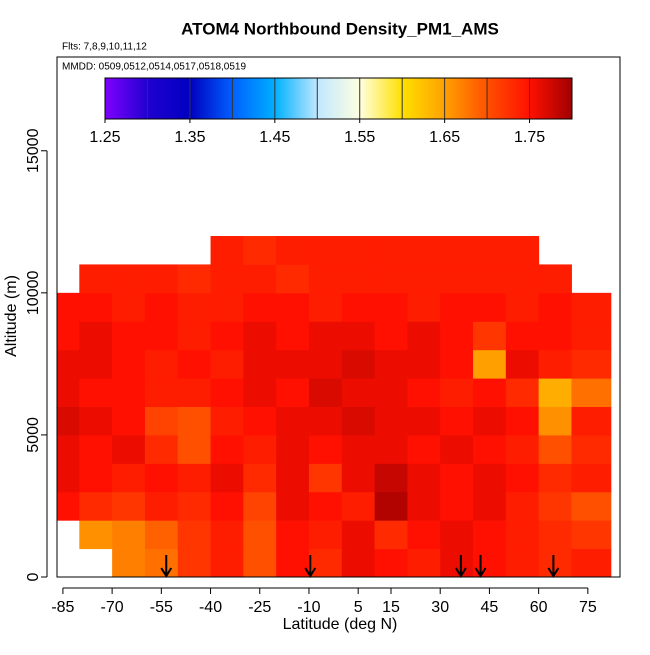 This screenshot has width=650, height=655. I want to click on subtitle: Flts: 7,8,9,10,11,12, so click(104, 47).